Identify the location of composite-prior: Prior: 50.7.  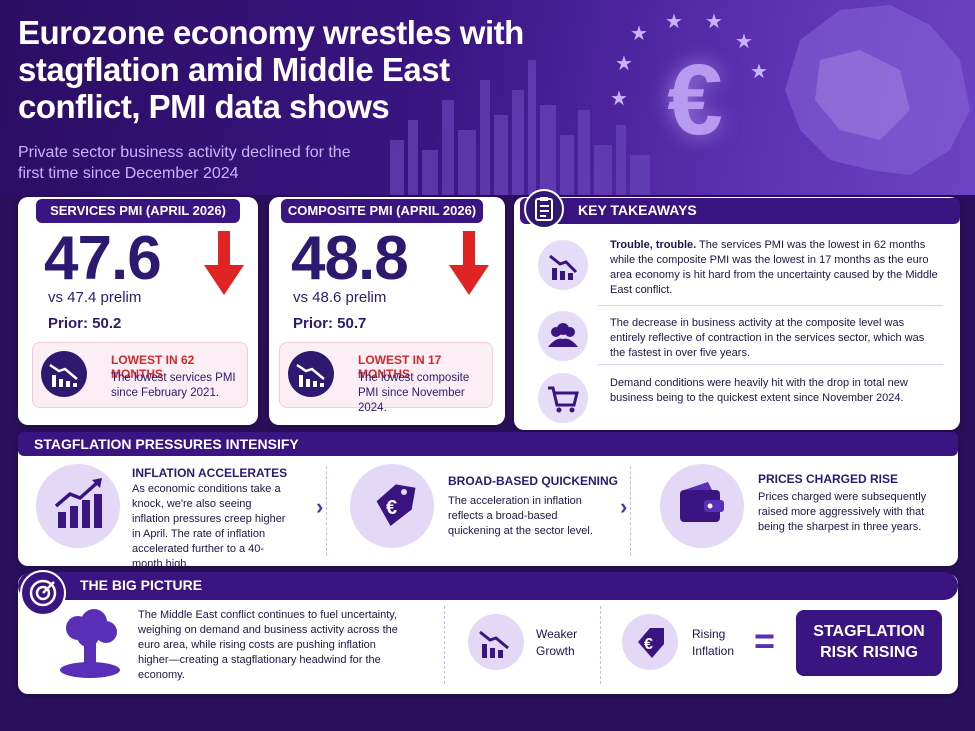
(330, 323).